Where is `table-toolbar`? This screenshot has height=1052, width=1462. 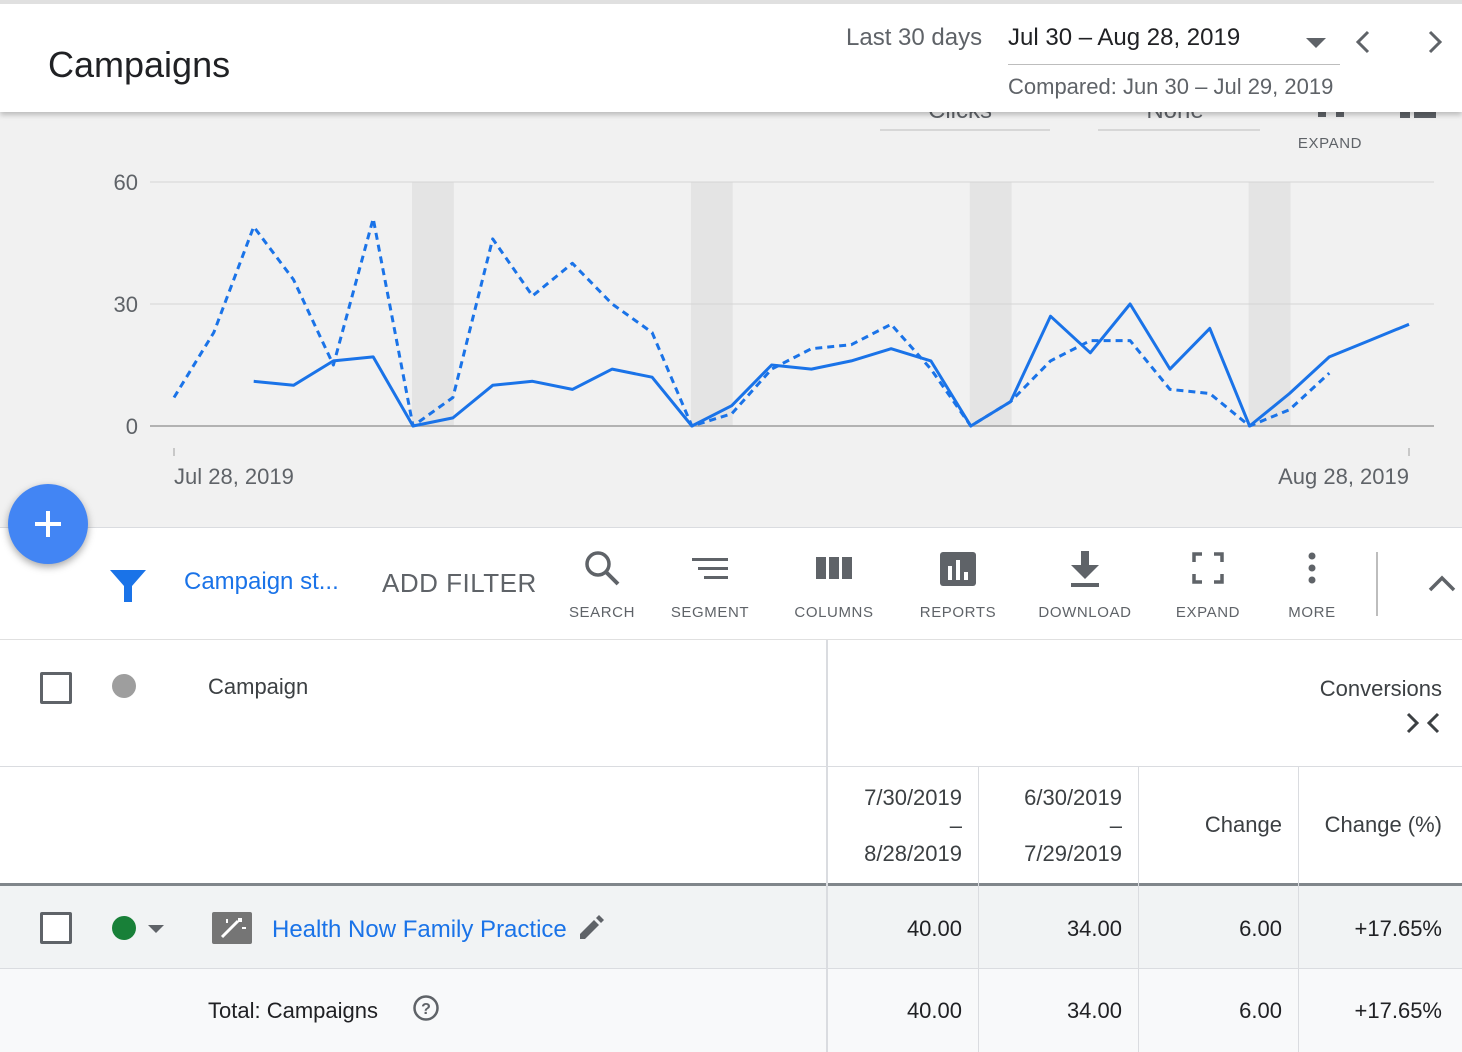 table-toolbar is located at coordinates (731, 584).